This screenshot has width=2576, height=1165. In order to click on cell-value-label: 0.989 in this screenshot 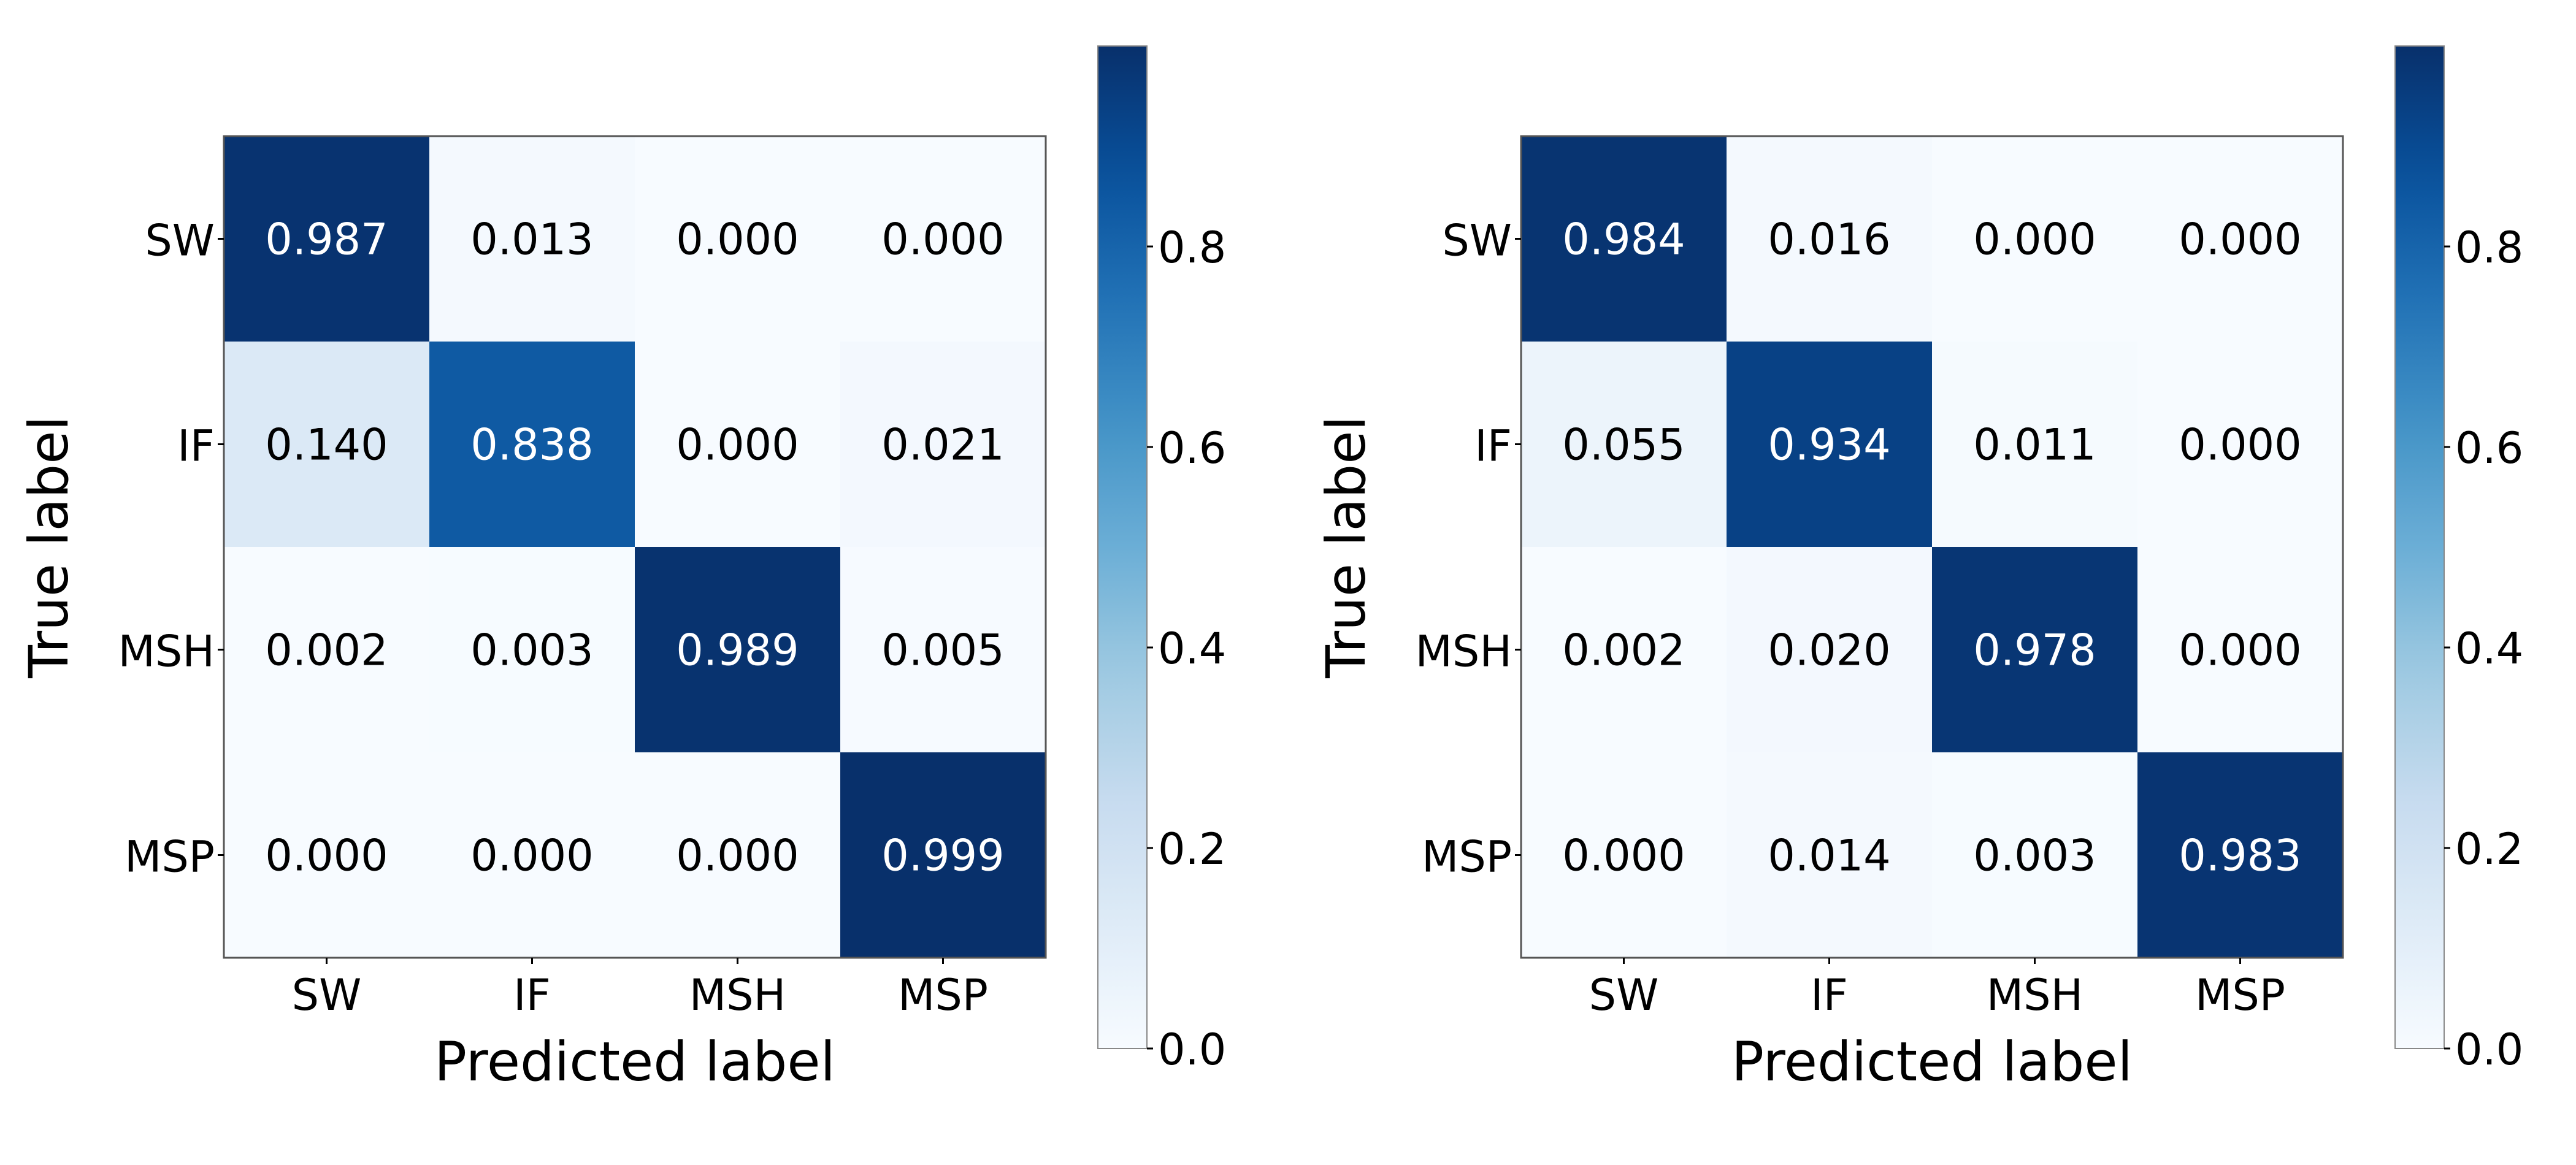, I will do `click(737, 651)`.